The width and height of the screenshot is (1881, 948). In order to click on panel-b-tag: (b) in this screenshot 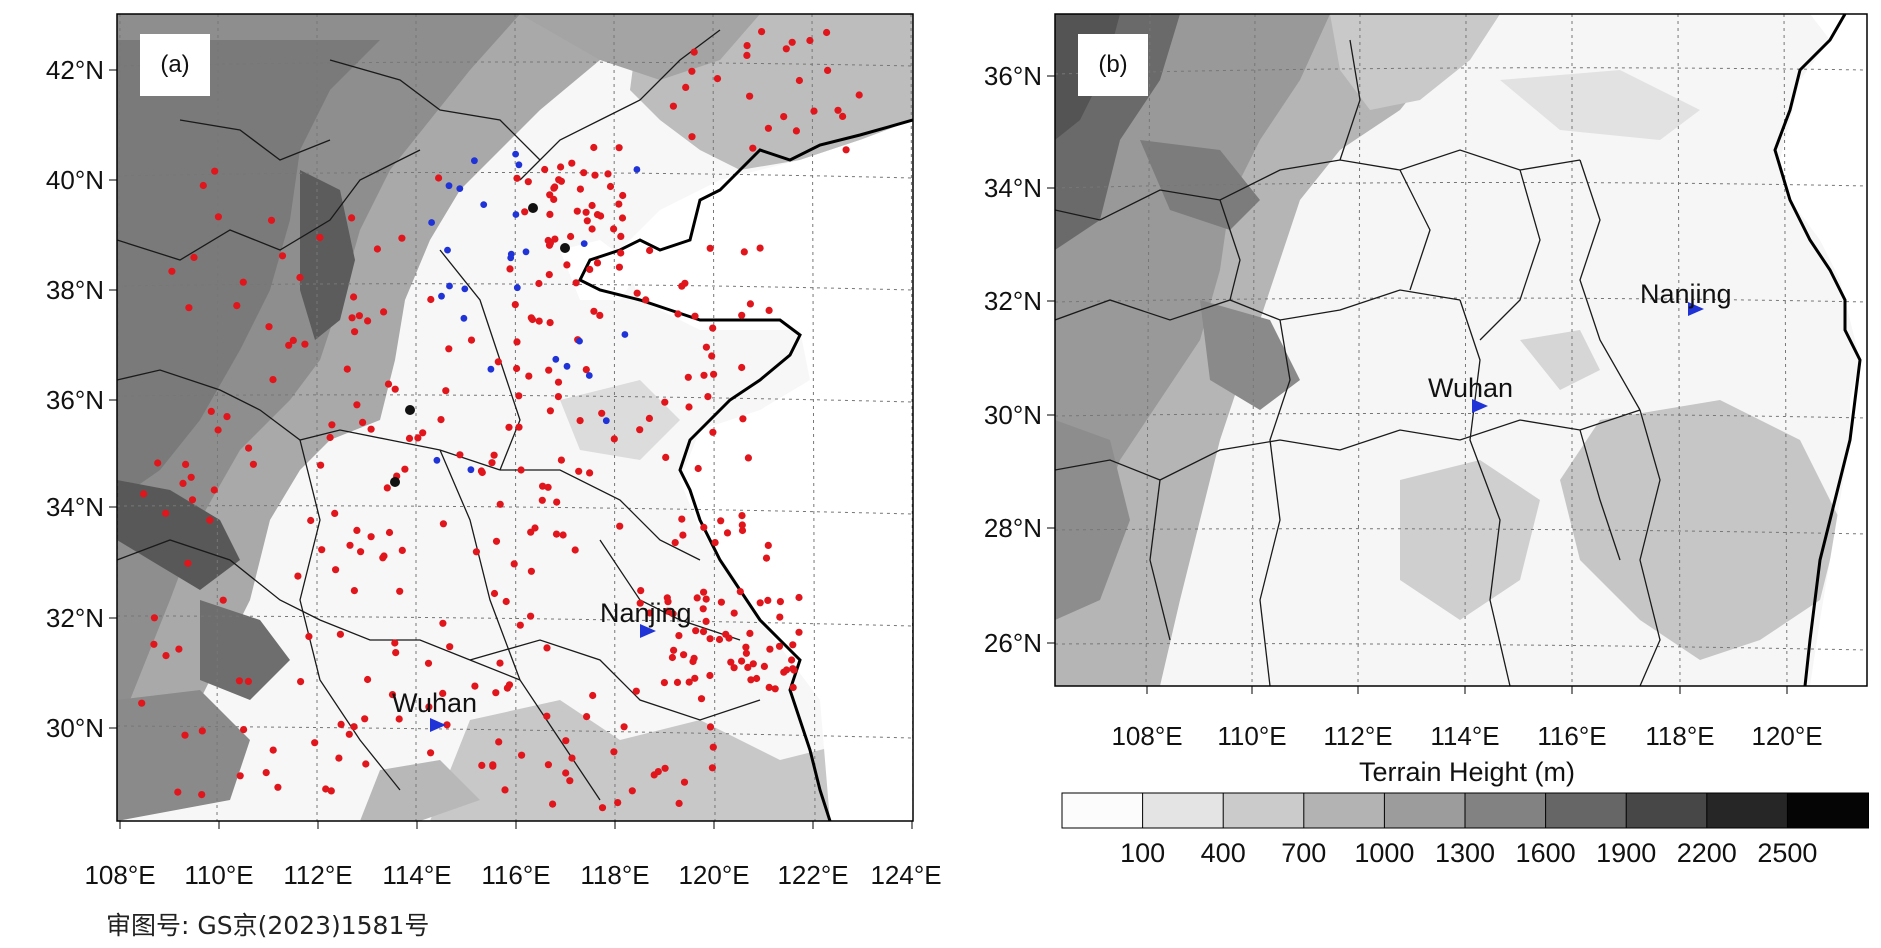, I will do `click(1112, 64)`.